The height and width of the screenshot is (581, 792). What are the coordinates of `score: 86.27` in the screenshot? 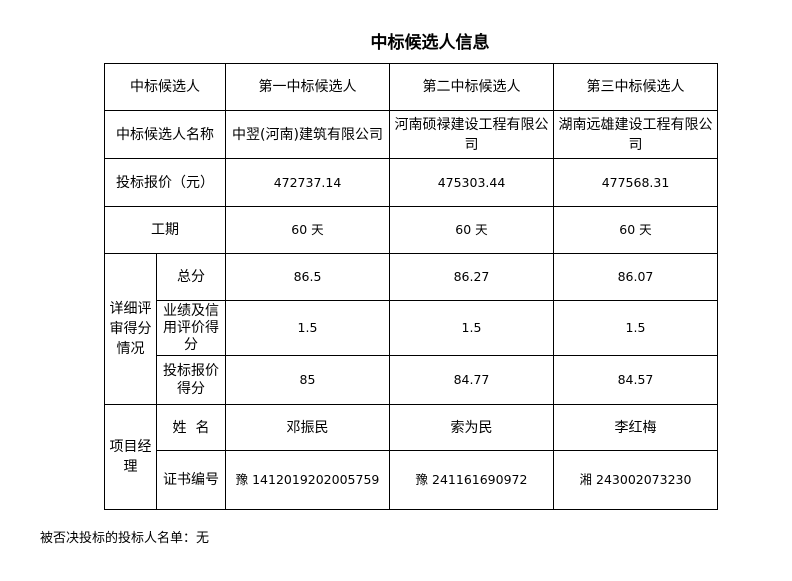 It's located at (471, 277).